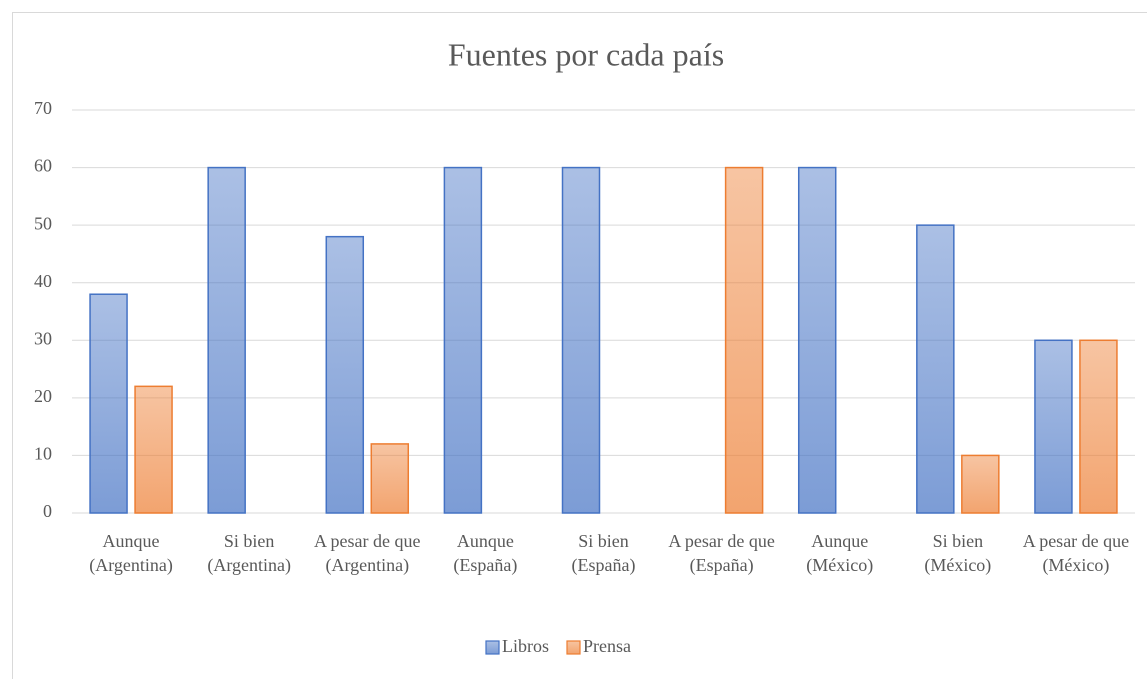 Image resolution: width=1147 pixels, height=679 pixels. Describe the element at coordinates (43, 338) in the screenshot. I see `y-tick-label: 30` at that location.